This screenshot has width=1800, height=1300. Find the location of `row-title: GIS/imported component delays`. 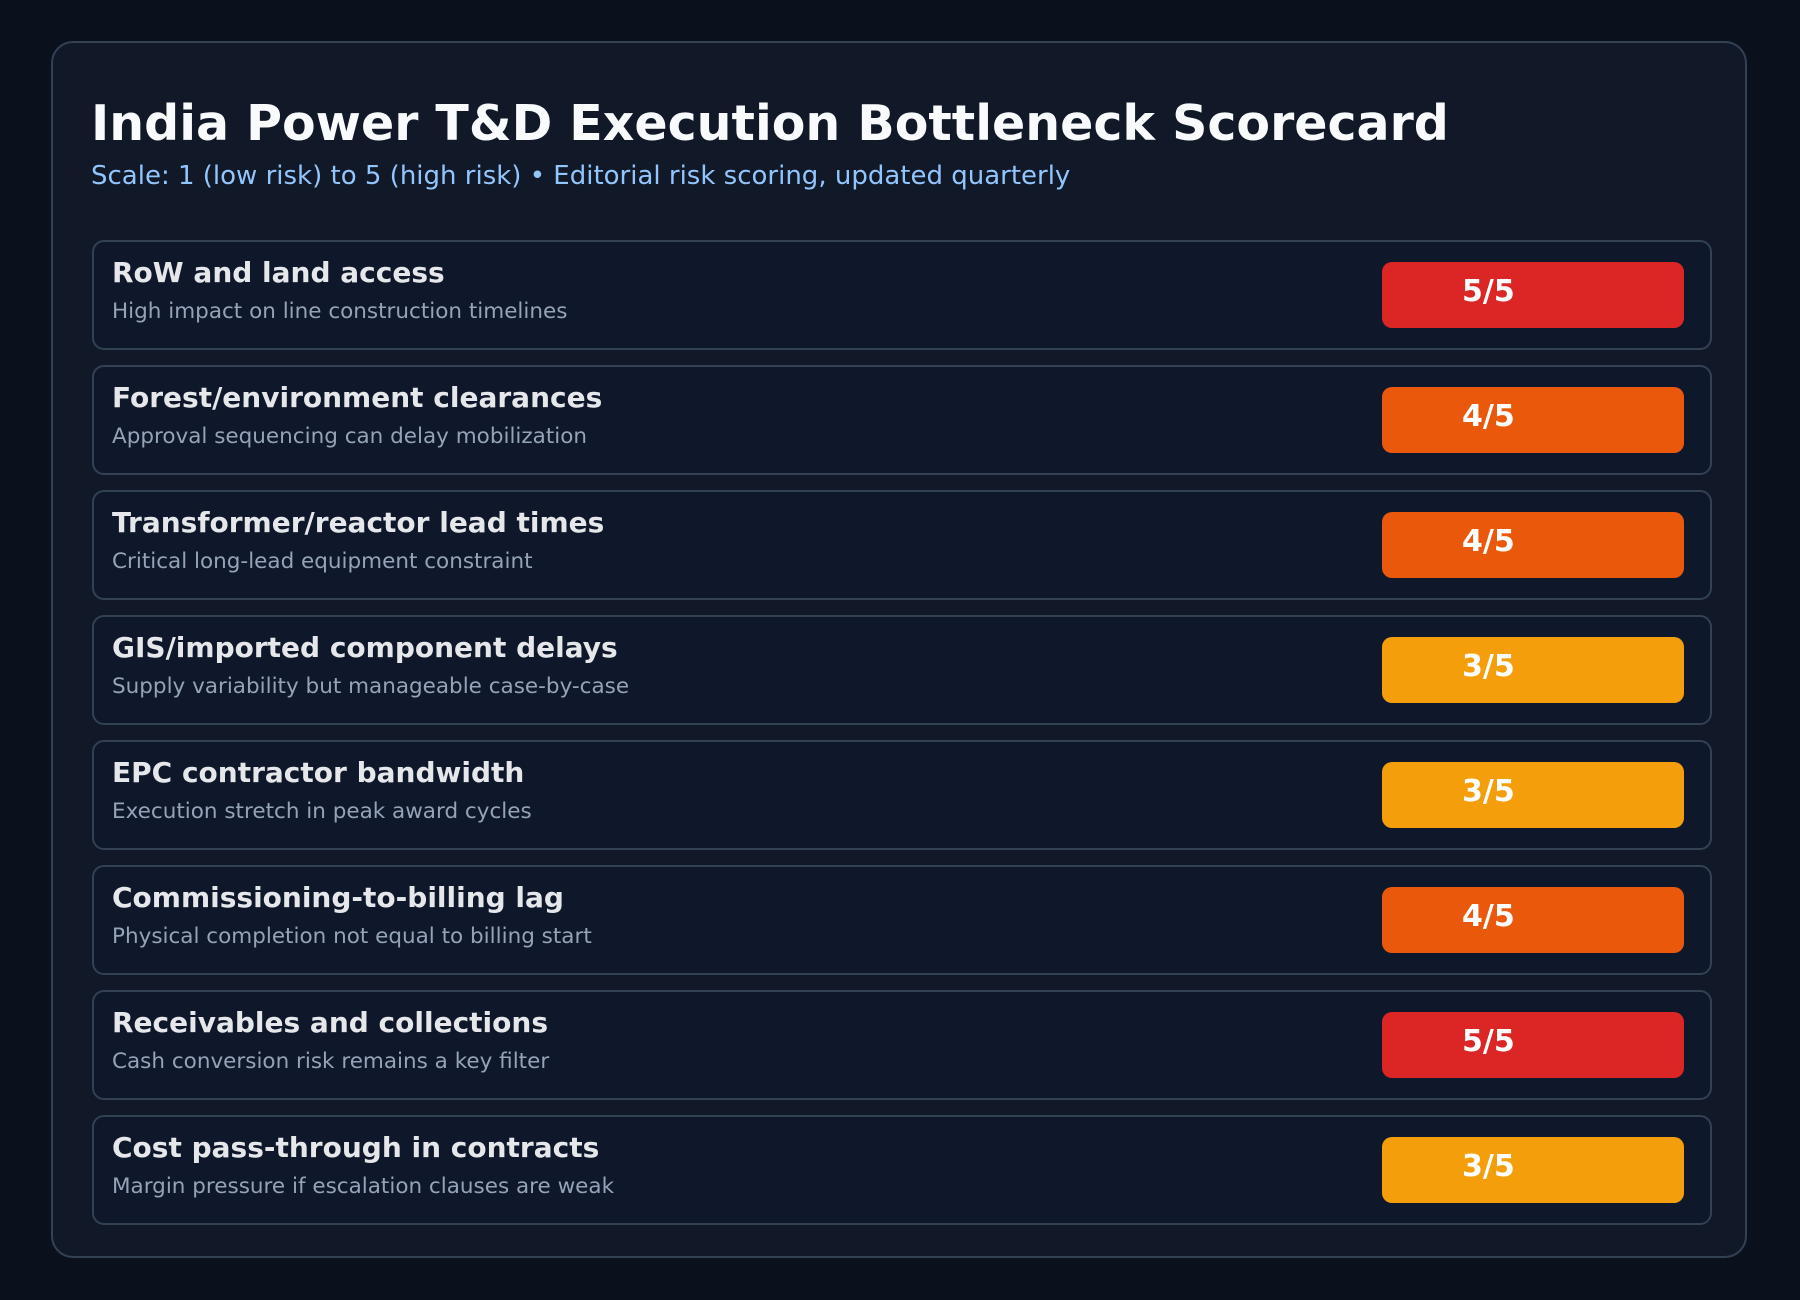

row-title: GIS/imported component delays is located at coordinates (365, 647).